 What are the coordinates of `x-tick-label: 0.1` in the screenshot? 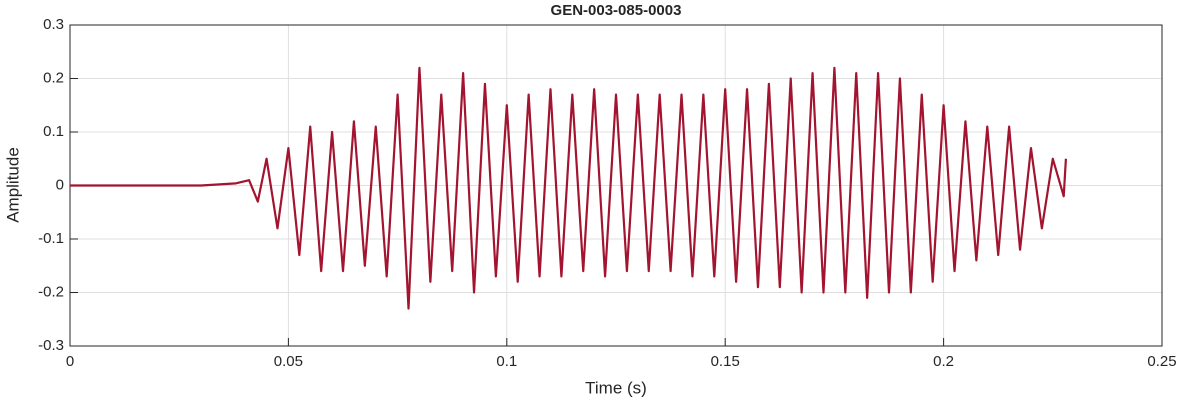 It's located at (506, 361).